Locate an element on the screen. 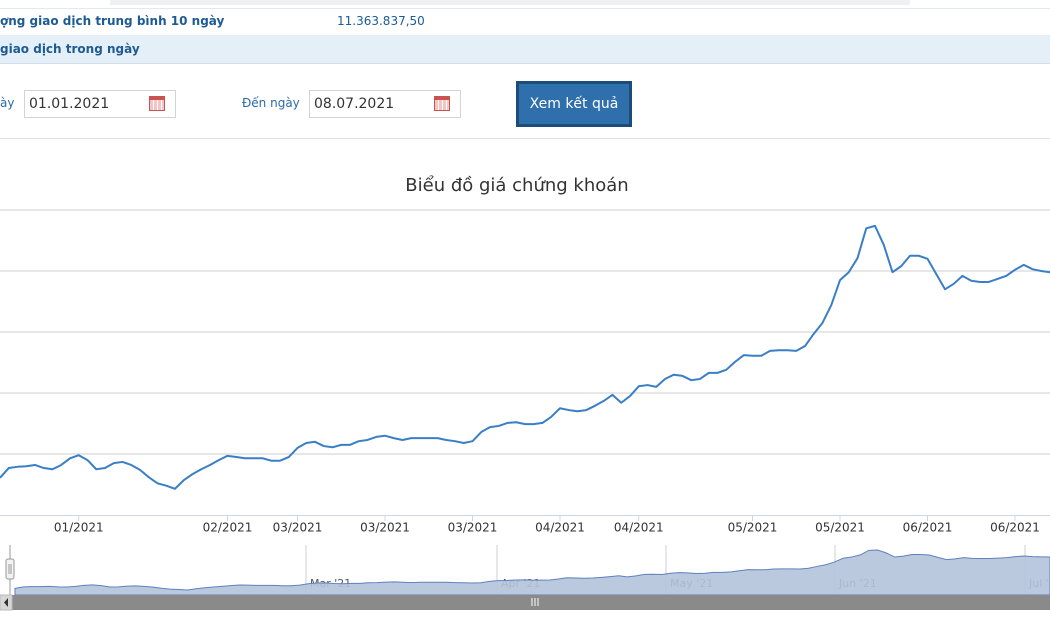 Image resolution: width=1050 pixels, height=630 pixels. scrollbar is located at coordinates (525, 602).